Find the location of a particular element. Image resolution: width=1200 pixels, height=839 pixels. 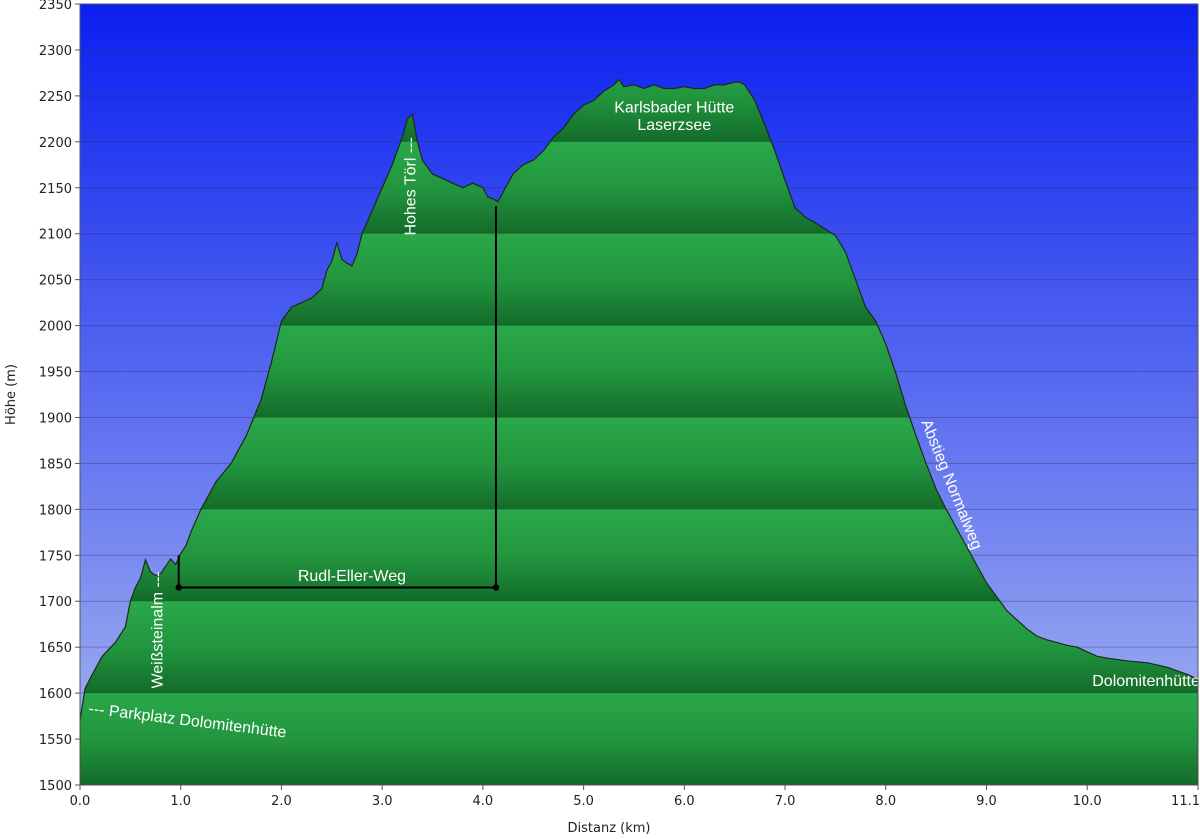

x-tick-label-1: 1.0 is located at coordinates (180, 801).